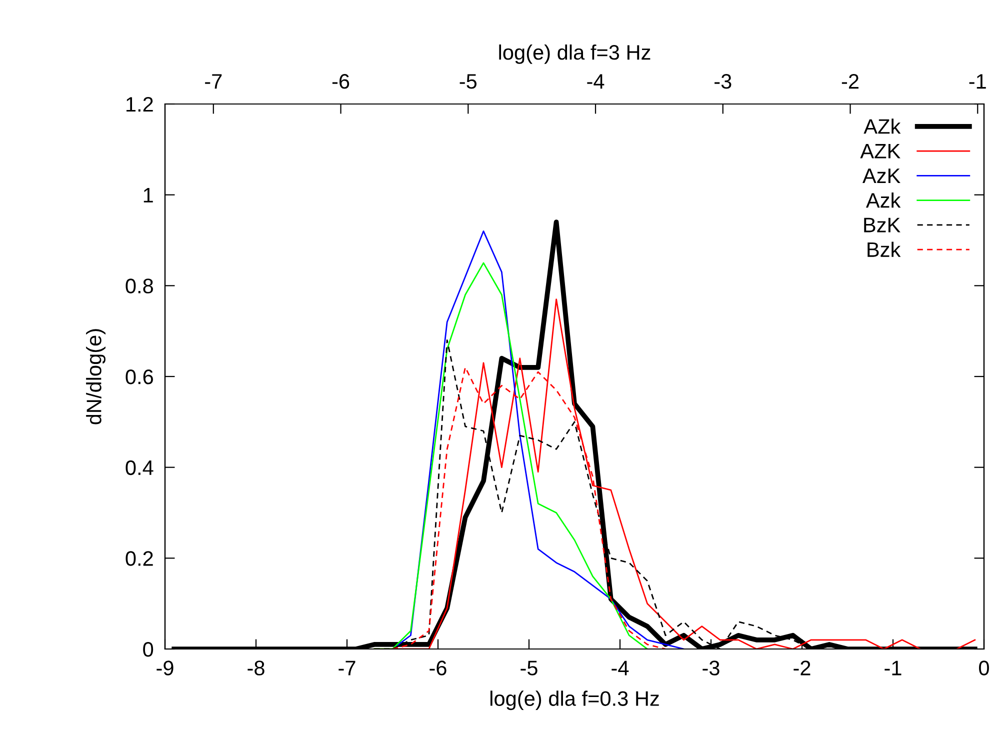 The image size is (994, 753). I want to click on x-axis-title: log(e) dla f=0.3 Hz, so click(574, 700).